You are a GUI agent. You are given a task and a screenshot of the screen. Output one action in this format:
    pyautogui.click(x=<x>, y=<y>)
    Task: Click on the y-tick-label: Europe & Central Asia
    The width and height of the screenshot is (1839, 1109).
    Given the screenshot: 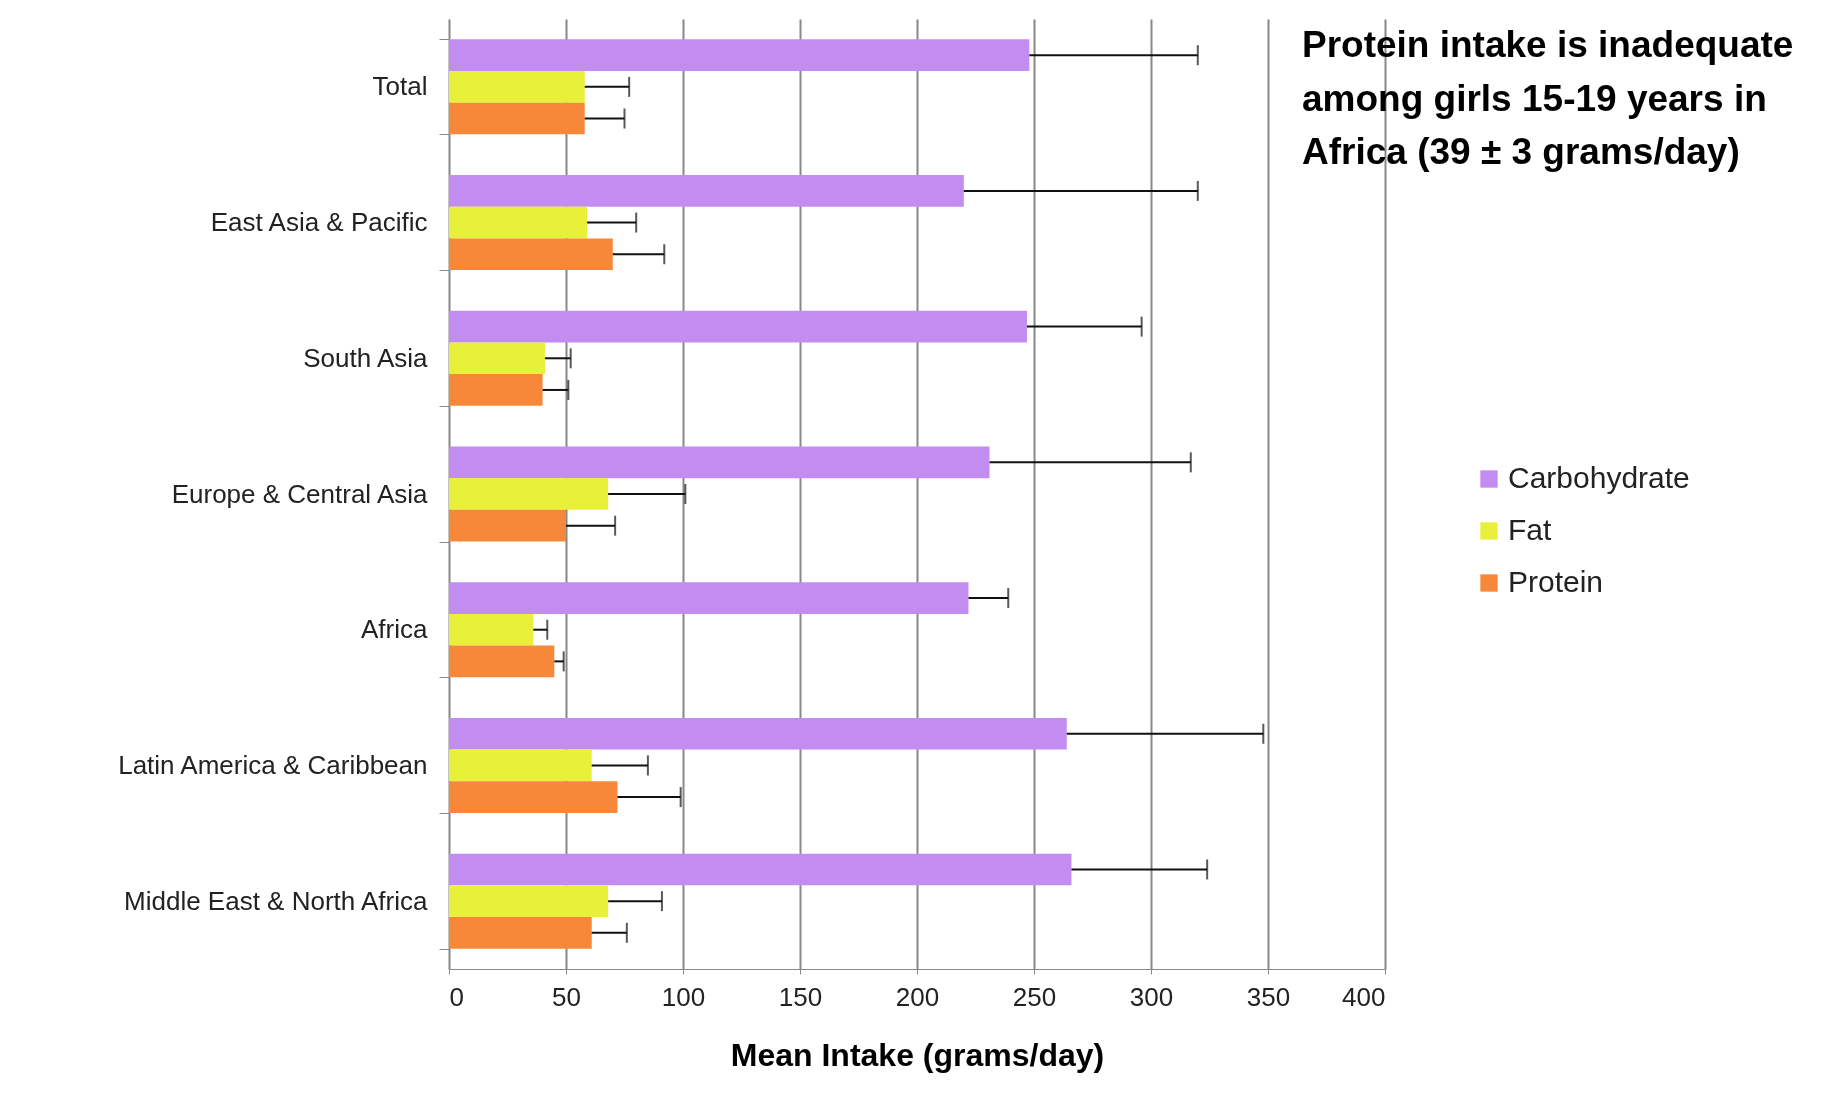 What is the action you would take?
    pyautogui.click(x=300, y=493)
    